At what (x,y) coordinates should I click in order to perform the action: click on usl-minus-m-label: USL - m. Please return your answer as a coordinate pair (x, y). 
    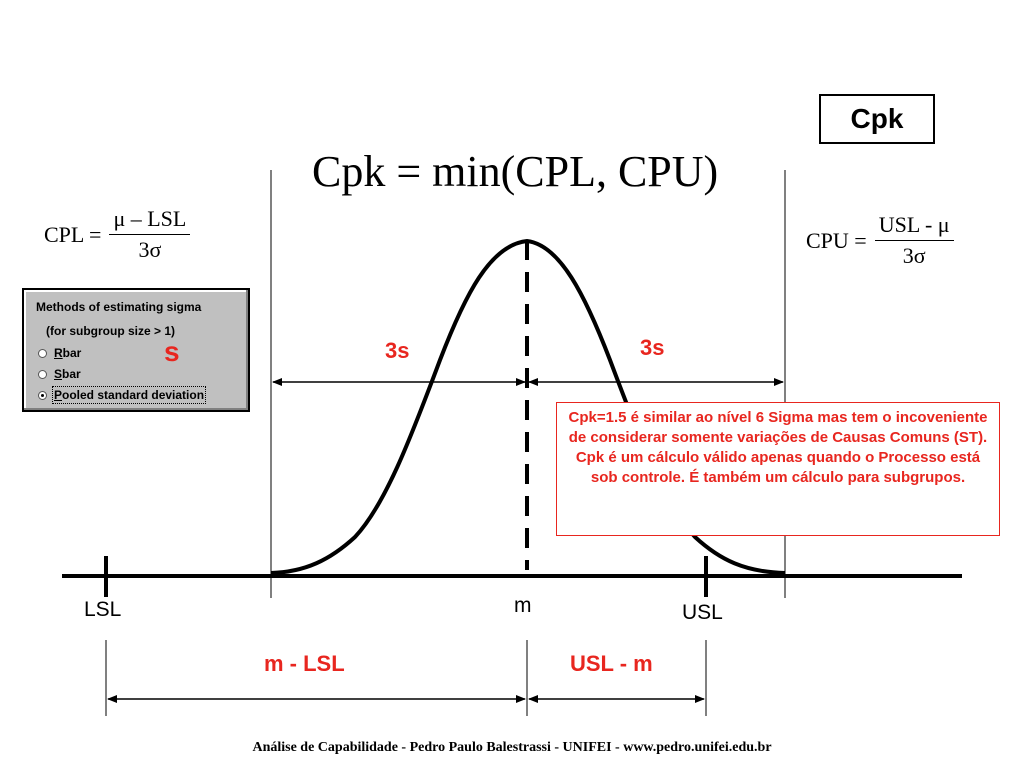
    Looking at the image, I should click on (611, 663).